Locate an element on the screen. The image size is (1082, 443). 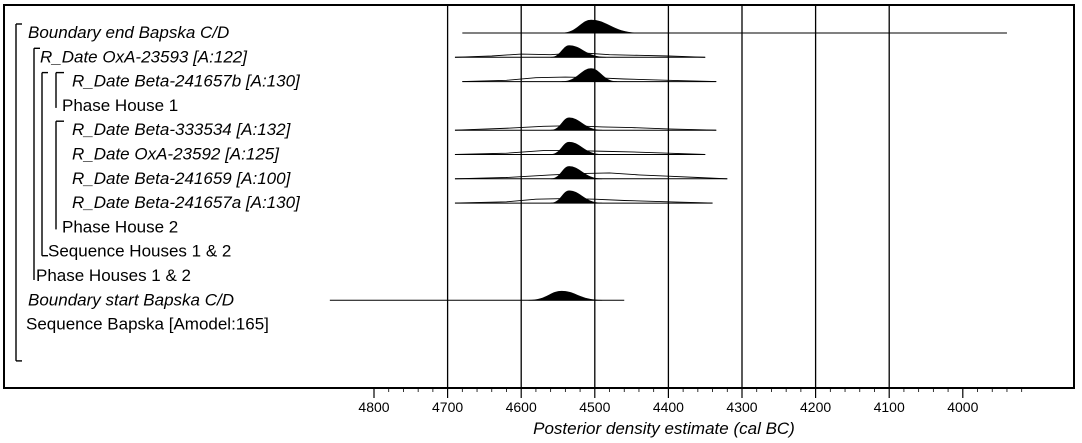
row-label: R_Date Beta-333534 [A:132] is located at coordinates (182, 129).